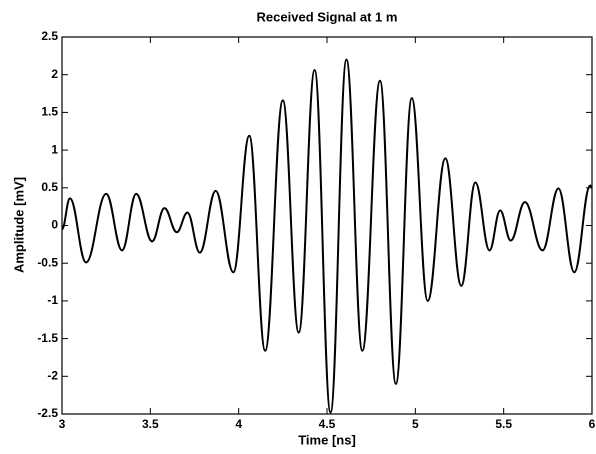 The height and width of the screenshot is (454, 596). What do you see at coordinates (62, 424) in the screenshot?
I see `x-tick-label: 3` at bounding box center [62, 424].